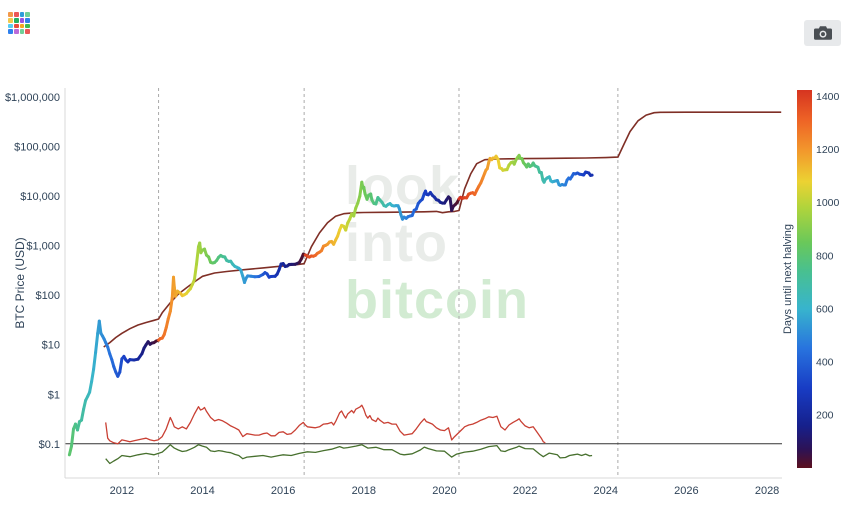  I want to click on colorbar-title: Days until next halving, so click(788, 279).